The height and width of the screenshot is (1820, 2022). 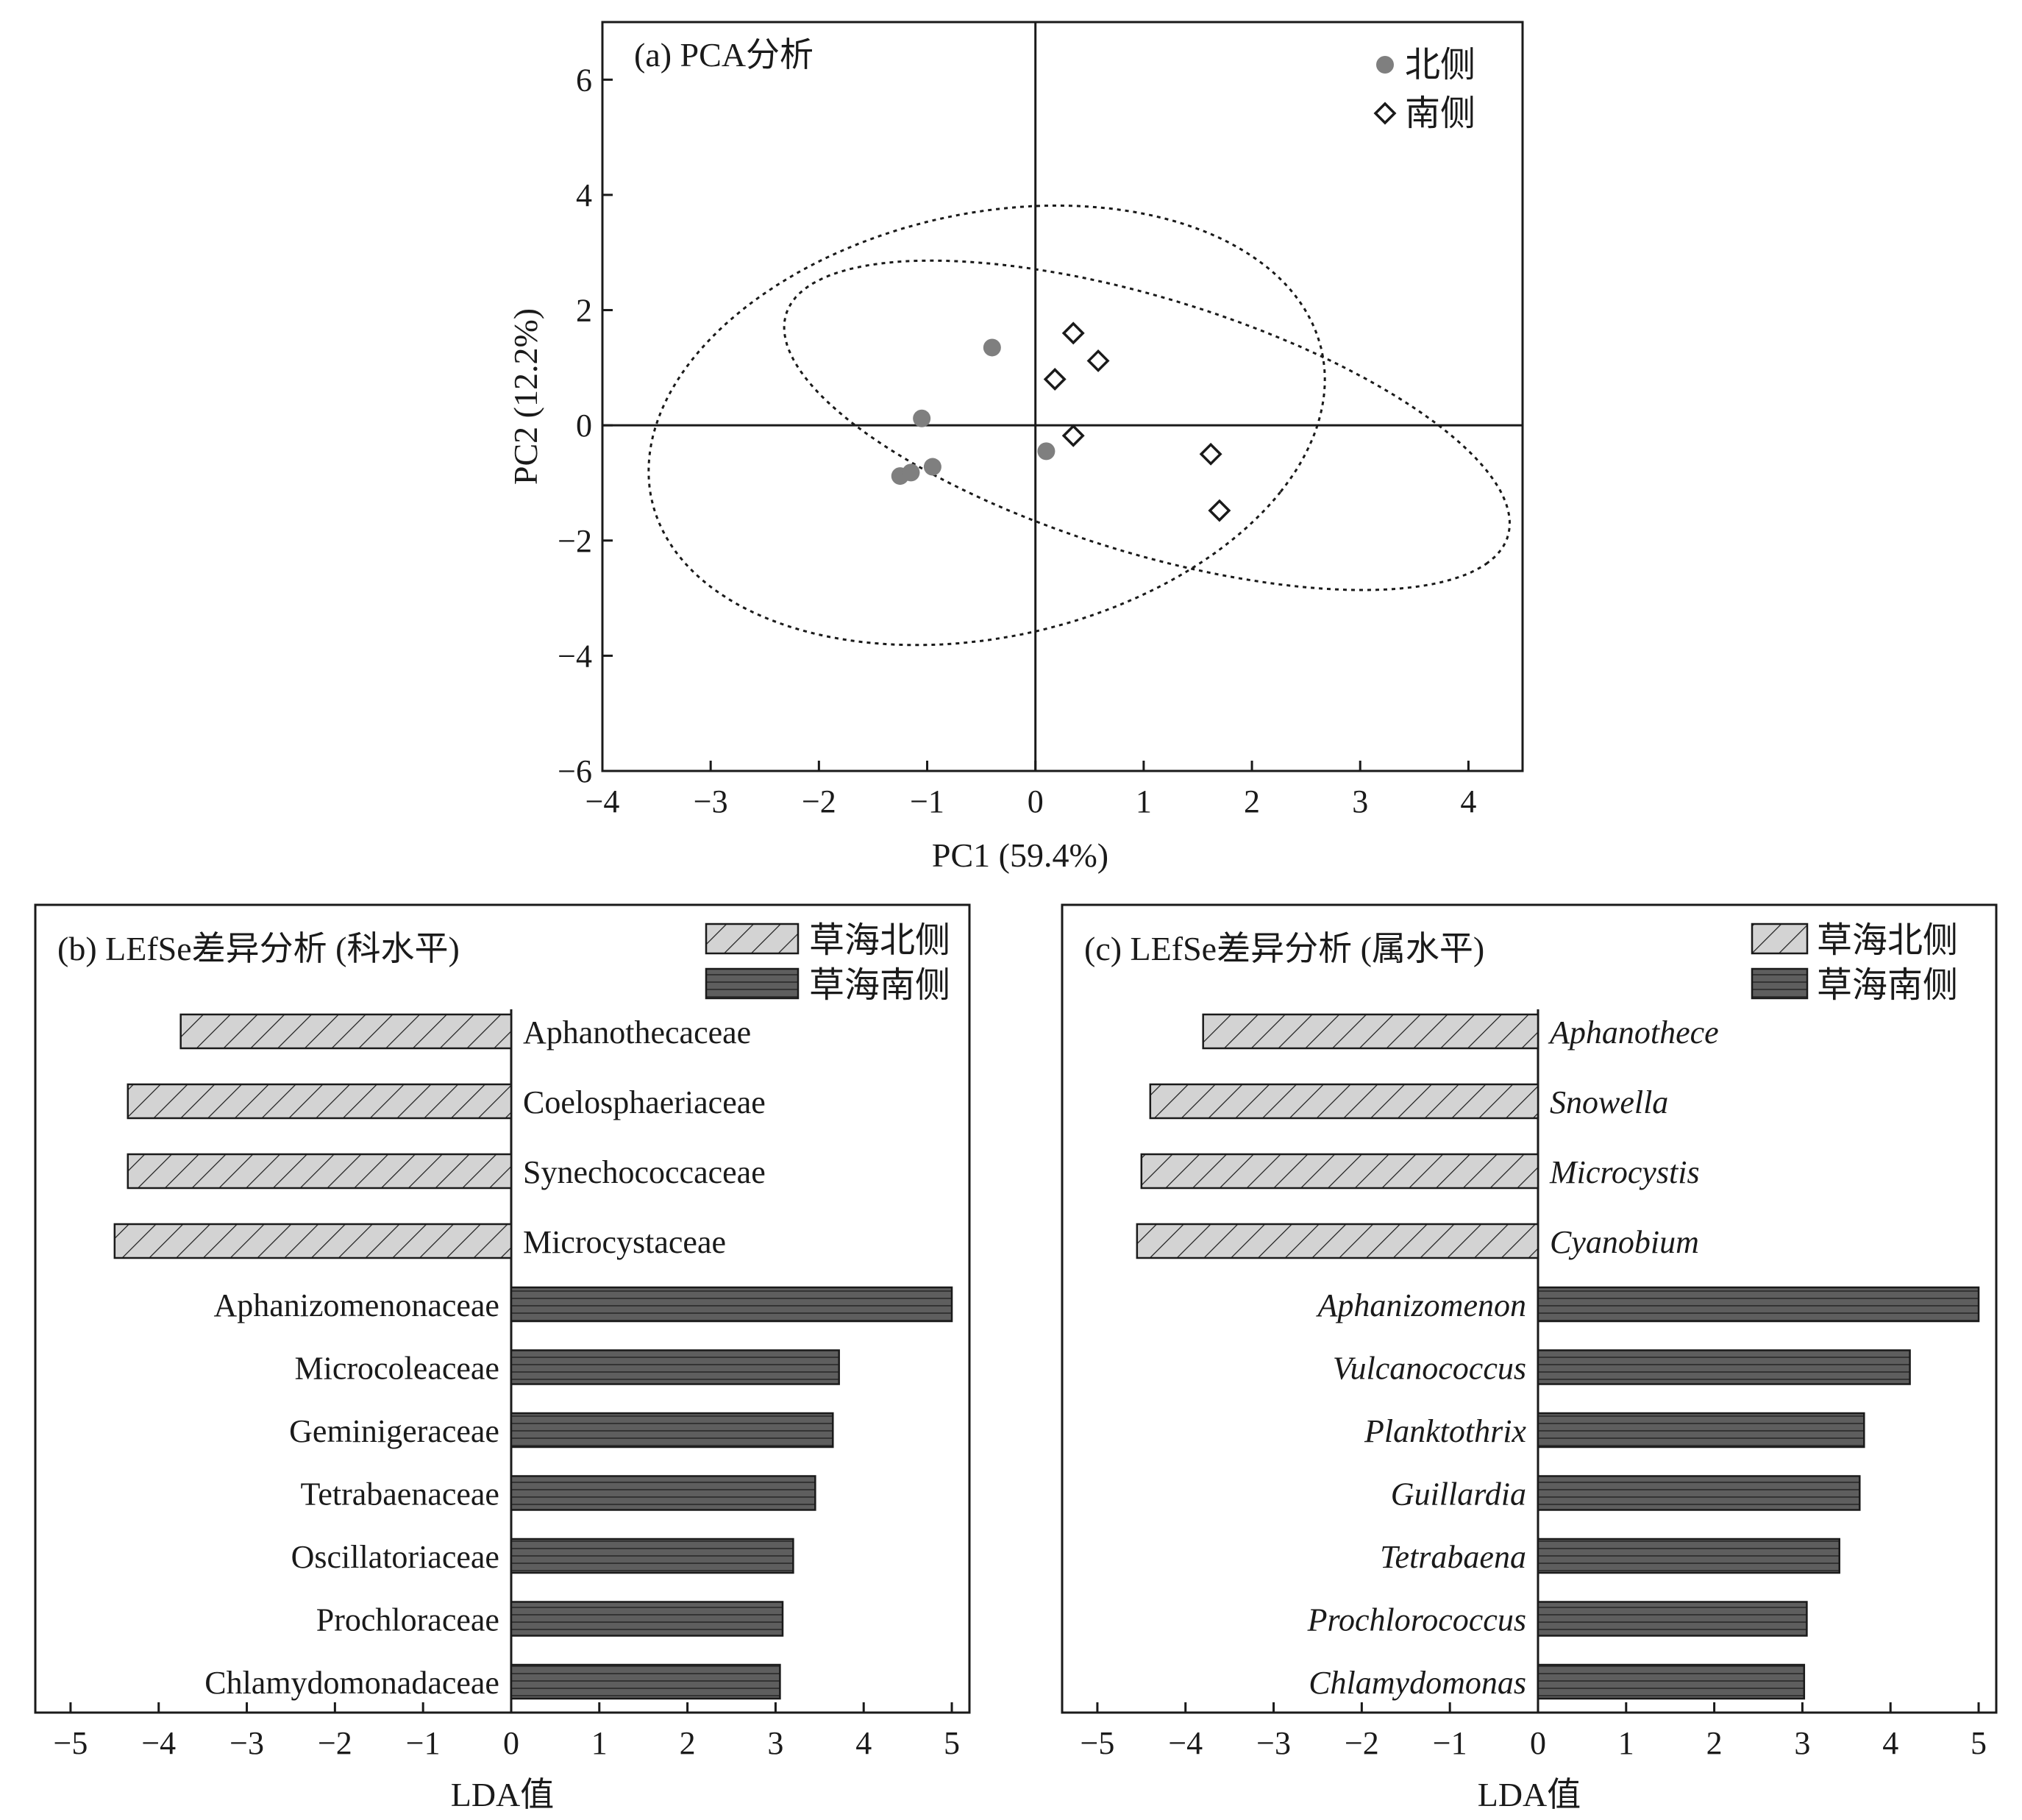 I want to click on legend-label-north: 北侧, so click(x=1440, y=65).